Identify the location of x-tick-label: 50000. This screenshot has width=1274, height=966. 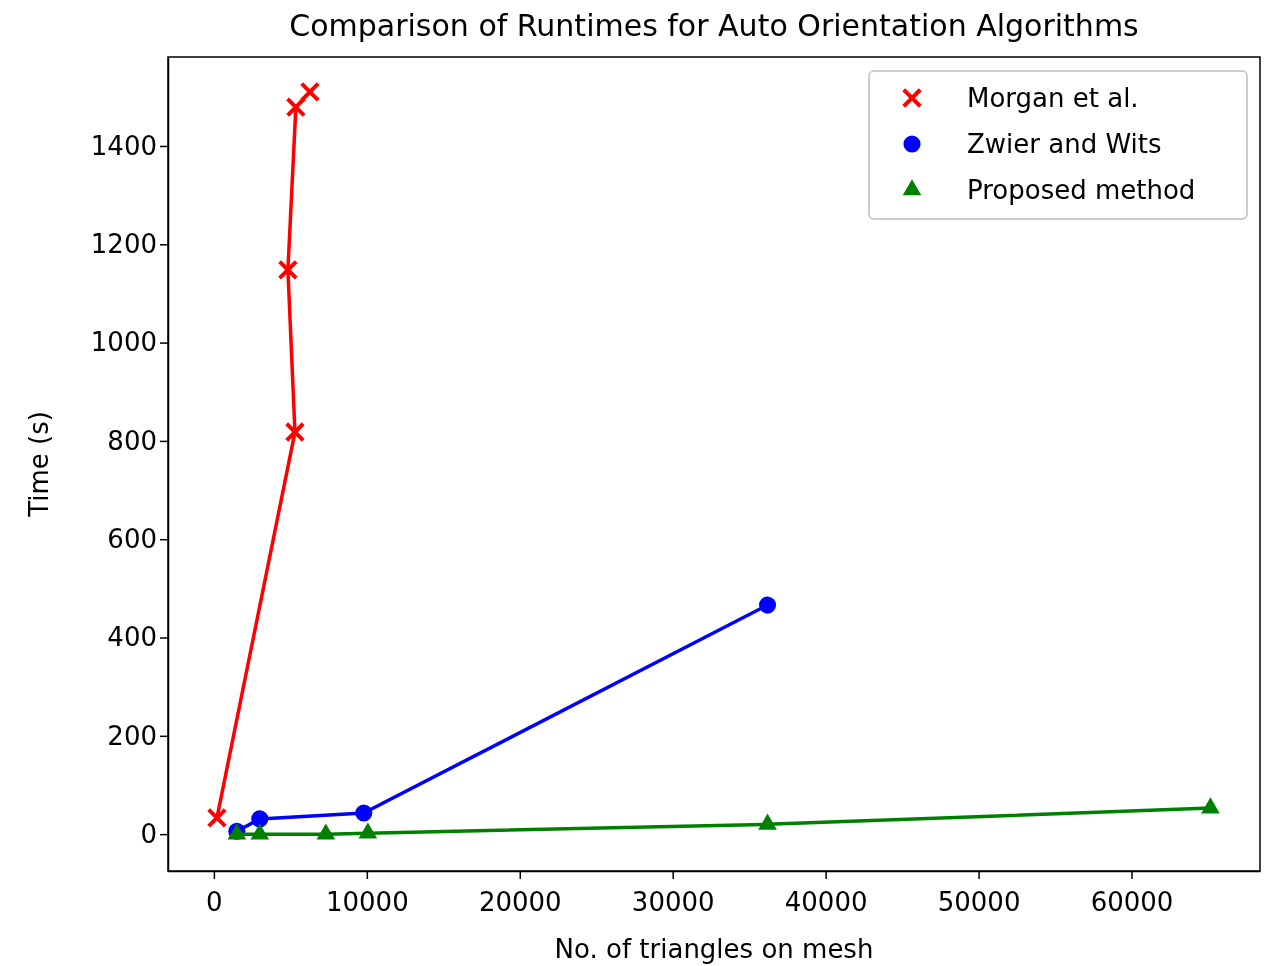
(979, 901).